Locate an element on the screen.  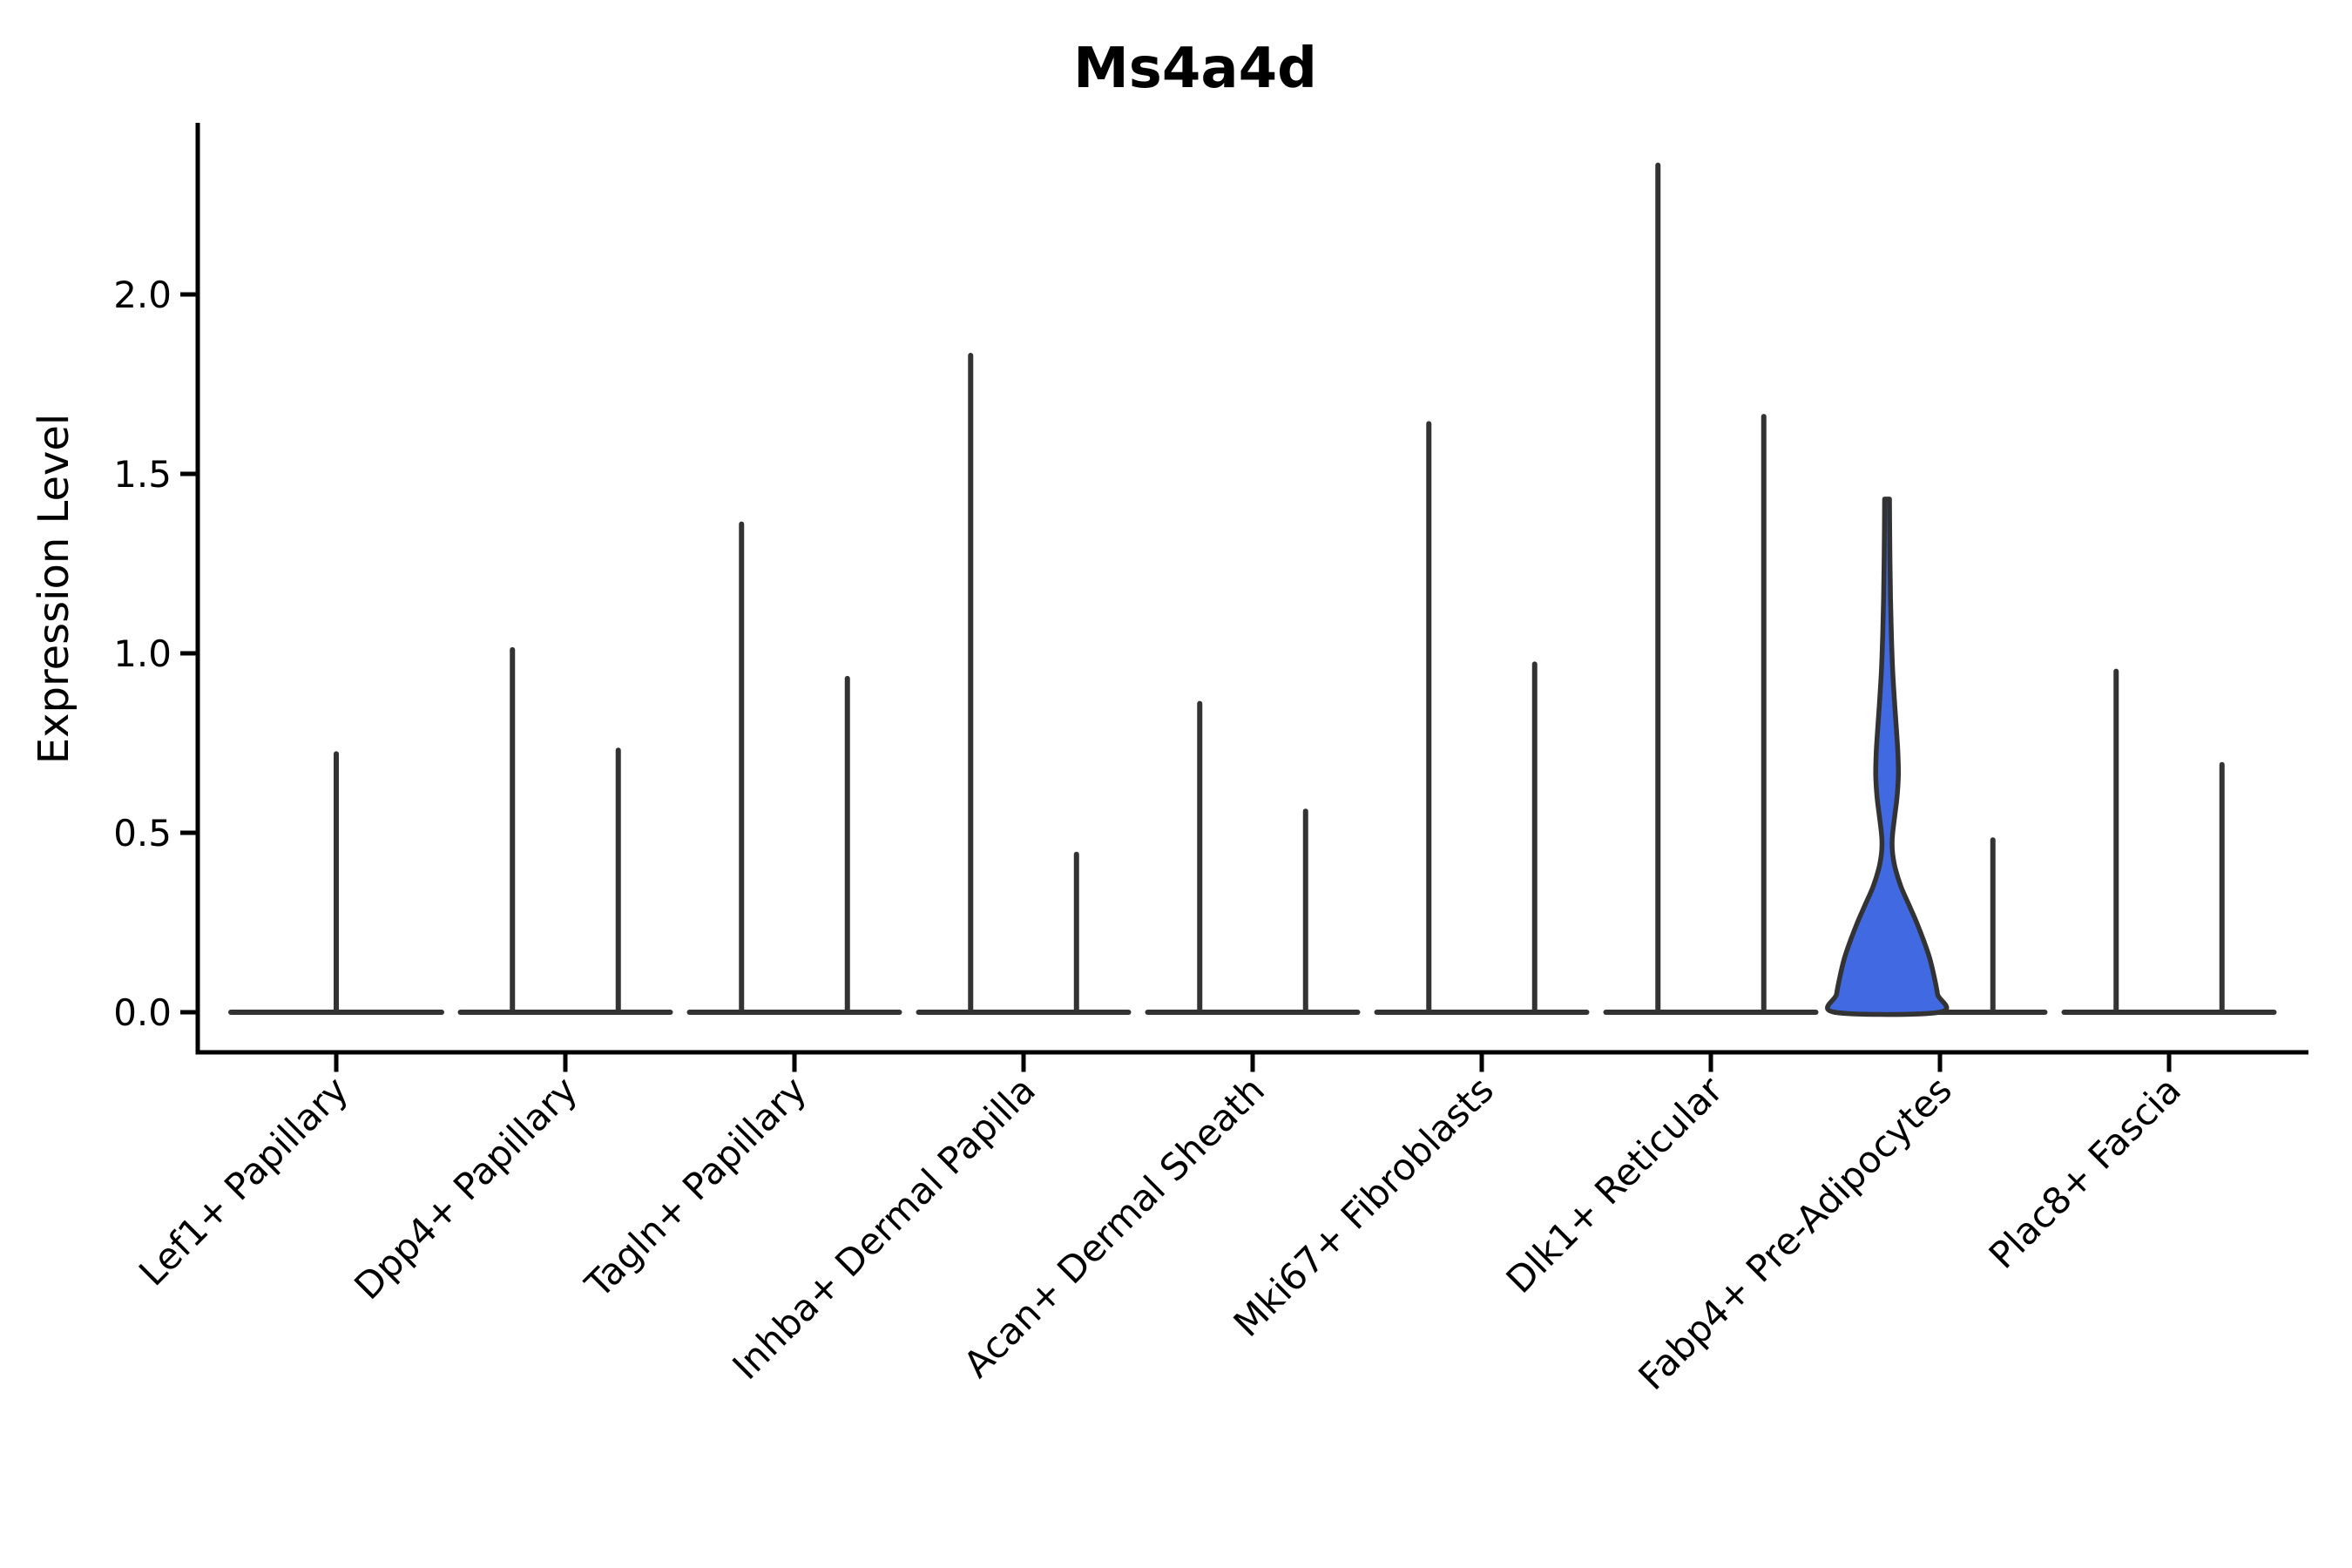
y-tick-label: 0.5 is located at coordinates (142, 834).